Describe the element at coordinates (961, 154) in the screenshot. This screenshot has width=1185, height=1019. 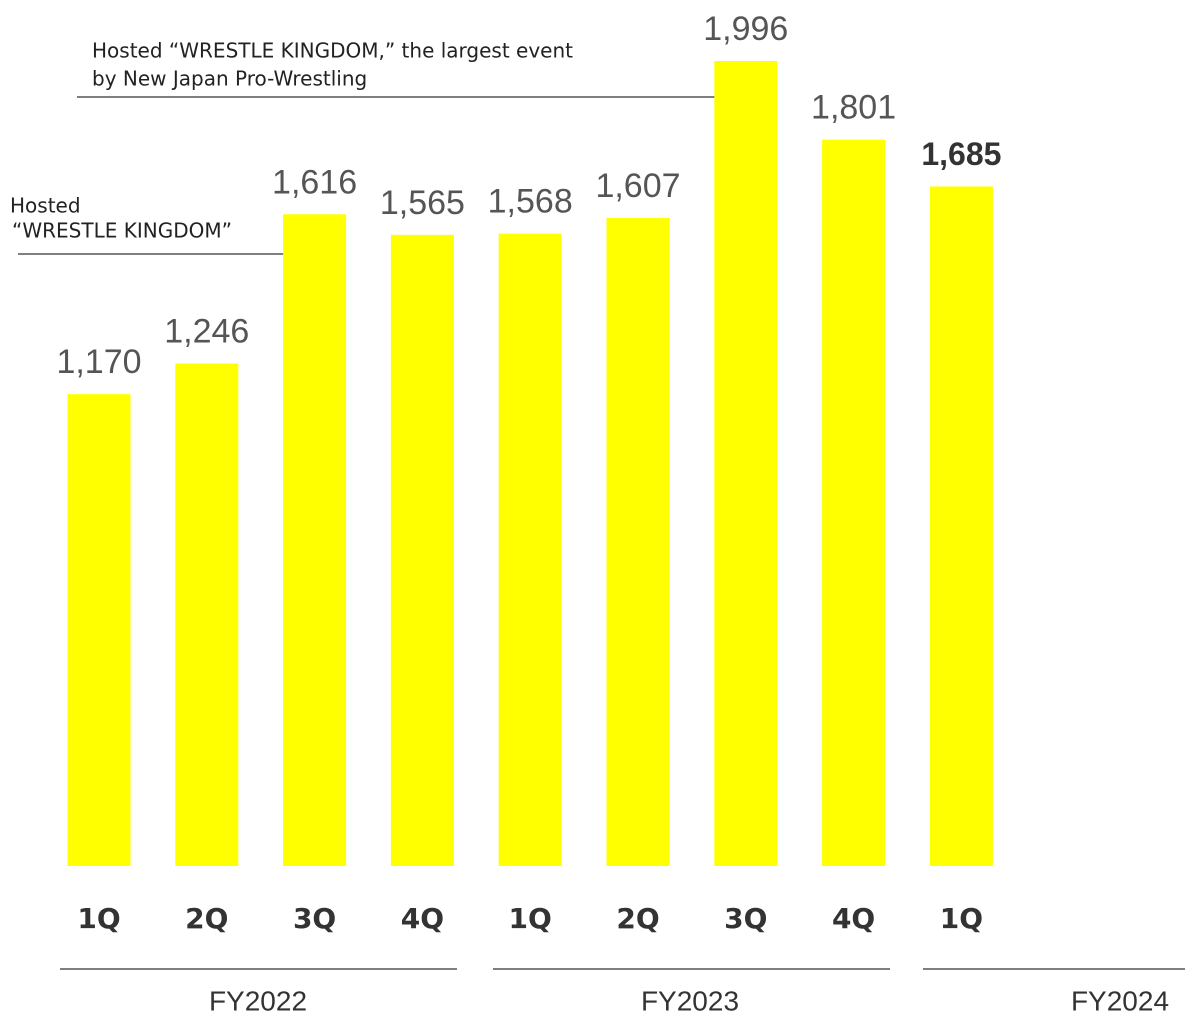
I see `value-label: 1,685` at that location.